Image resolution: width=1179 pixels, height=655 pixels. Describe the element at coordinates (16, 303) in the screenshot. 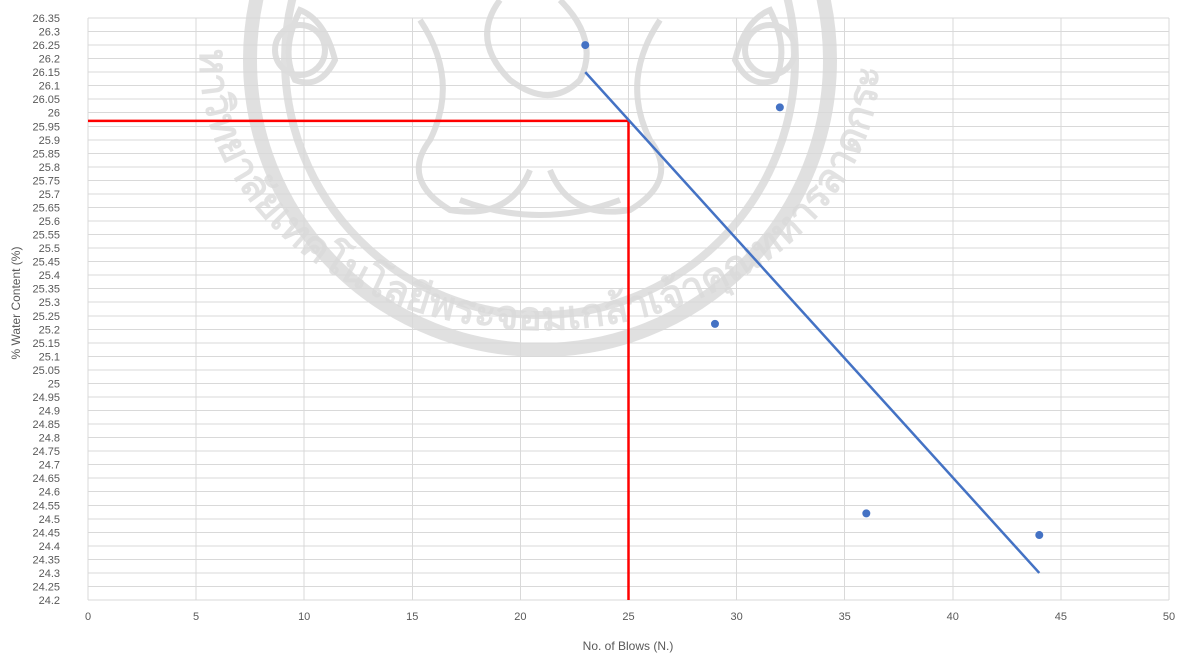

I see `y-axis-title: % Water Content (%)` at that location.